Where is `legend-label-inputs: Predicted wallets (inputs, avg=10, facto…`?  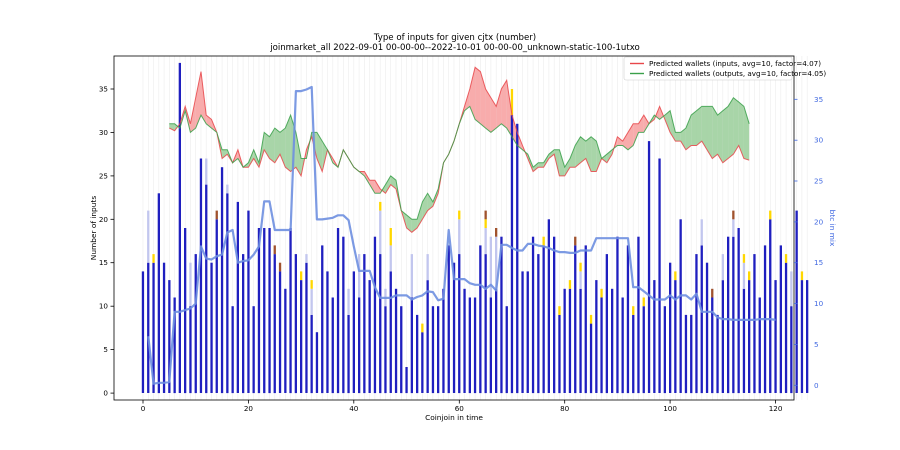
legend-label-inputs: Predicted wallets (inputs, avg=10, facto… is located at coordinates (735, 63).